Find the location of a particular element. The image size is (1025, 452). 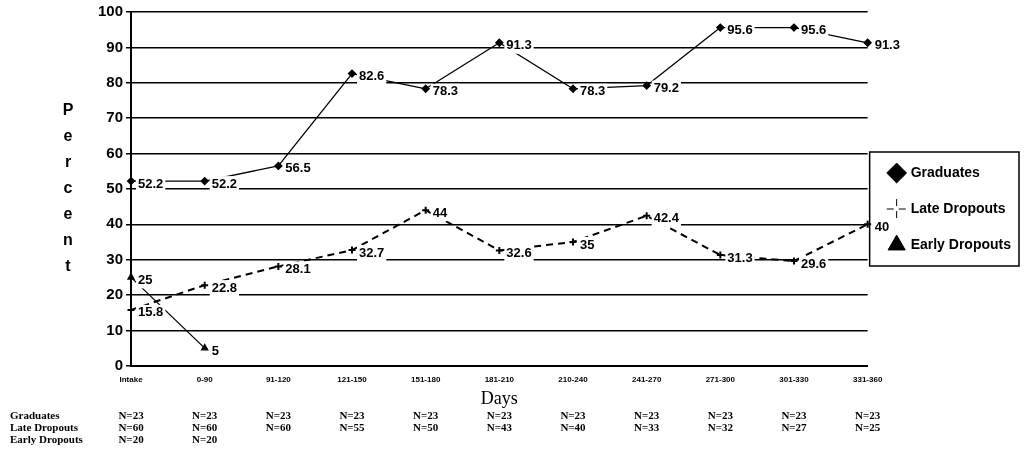

legend-label: Late Dropouts is located at coordinates (958, 207).